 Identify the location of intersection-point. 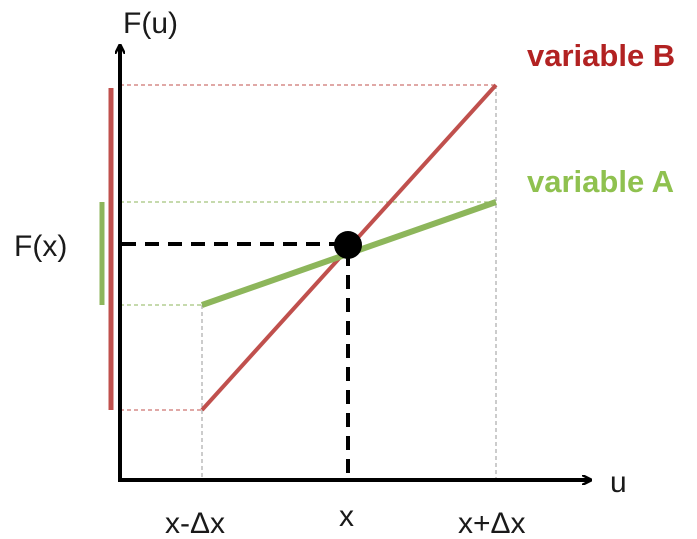
(348, 245).